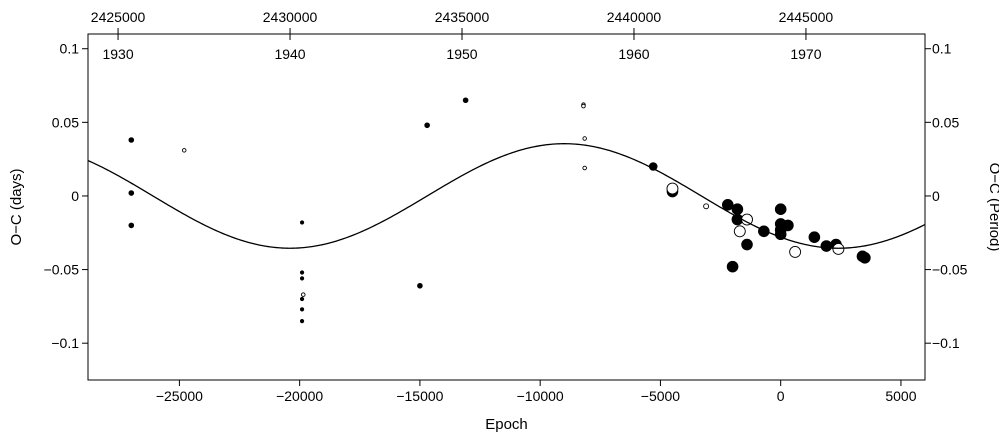 This screenshot has height=437, width=999. I want to click on x-tick-label: 0, so click(781, 396).